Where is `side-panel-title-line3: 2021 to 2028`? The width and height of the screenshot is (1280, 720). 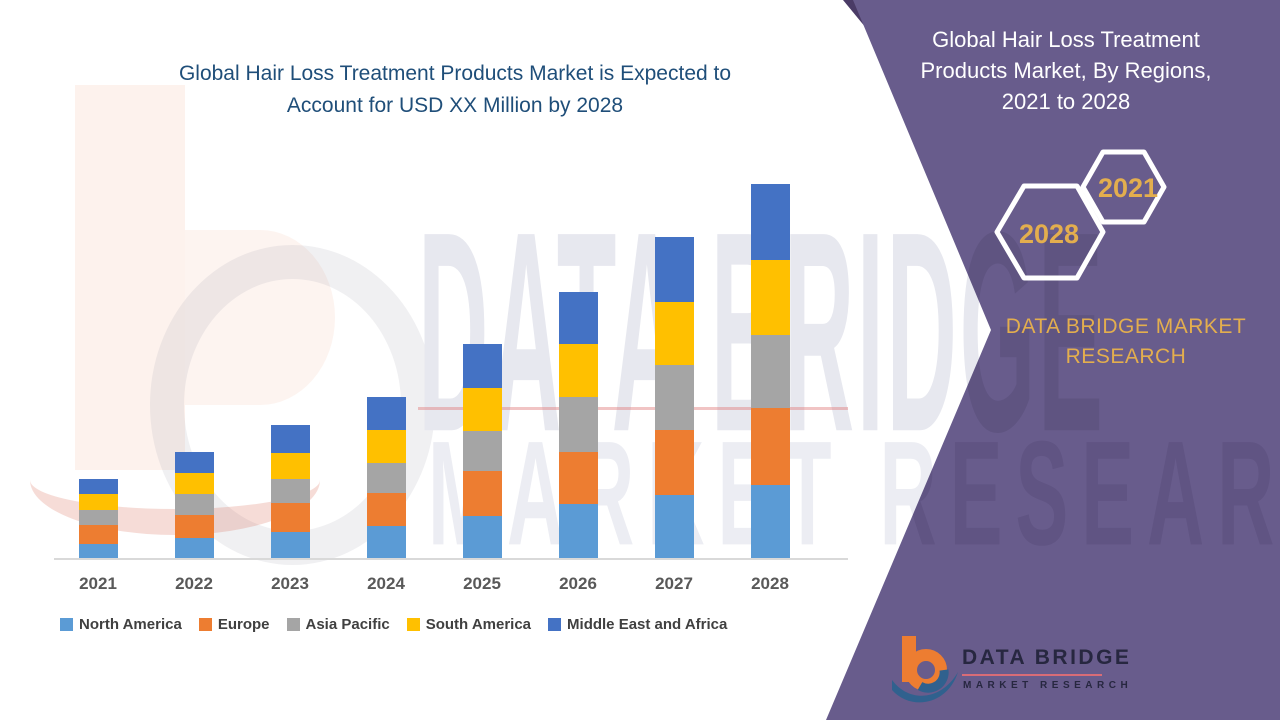 side-panel-title-line3: 2021 to 2028 is located at coordinates (1066, 101).